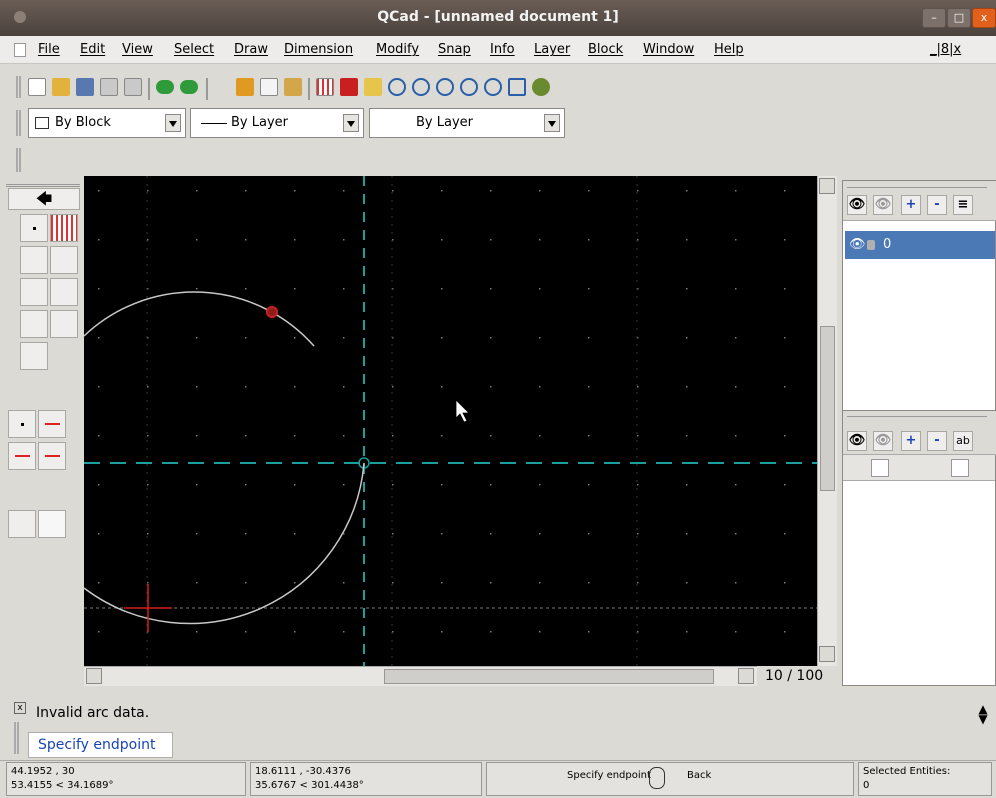  I want to click on snap-free-icon, so click(22, 424).